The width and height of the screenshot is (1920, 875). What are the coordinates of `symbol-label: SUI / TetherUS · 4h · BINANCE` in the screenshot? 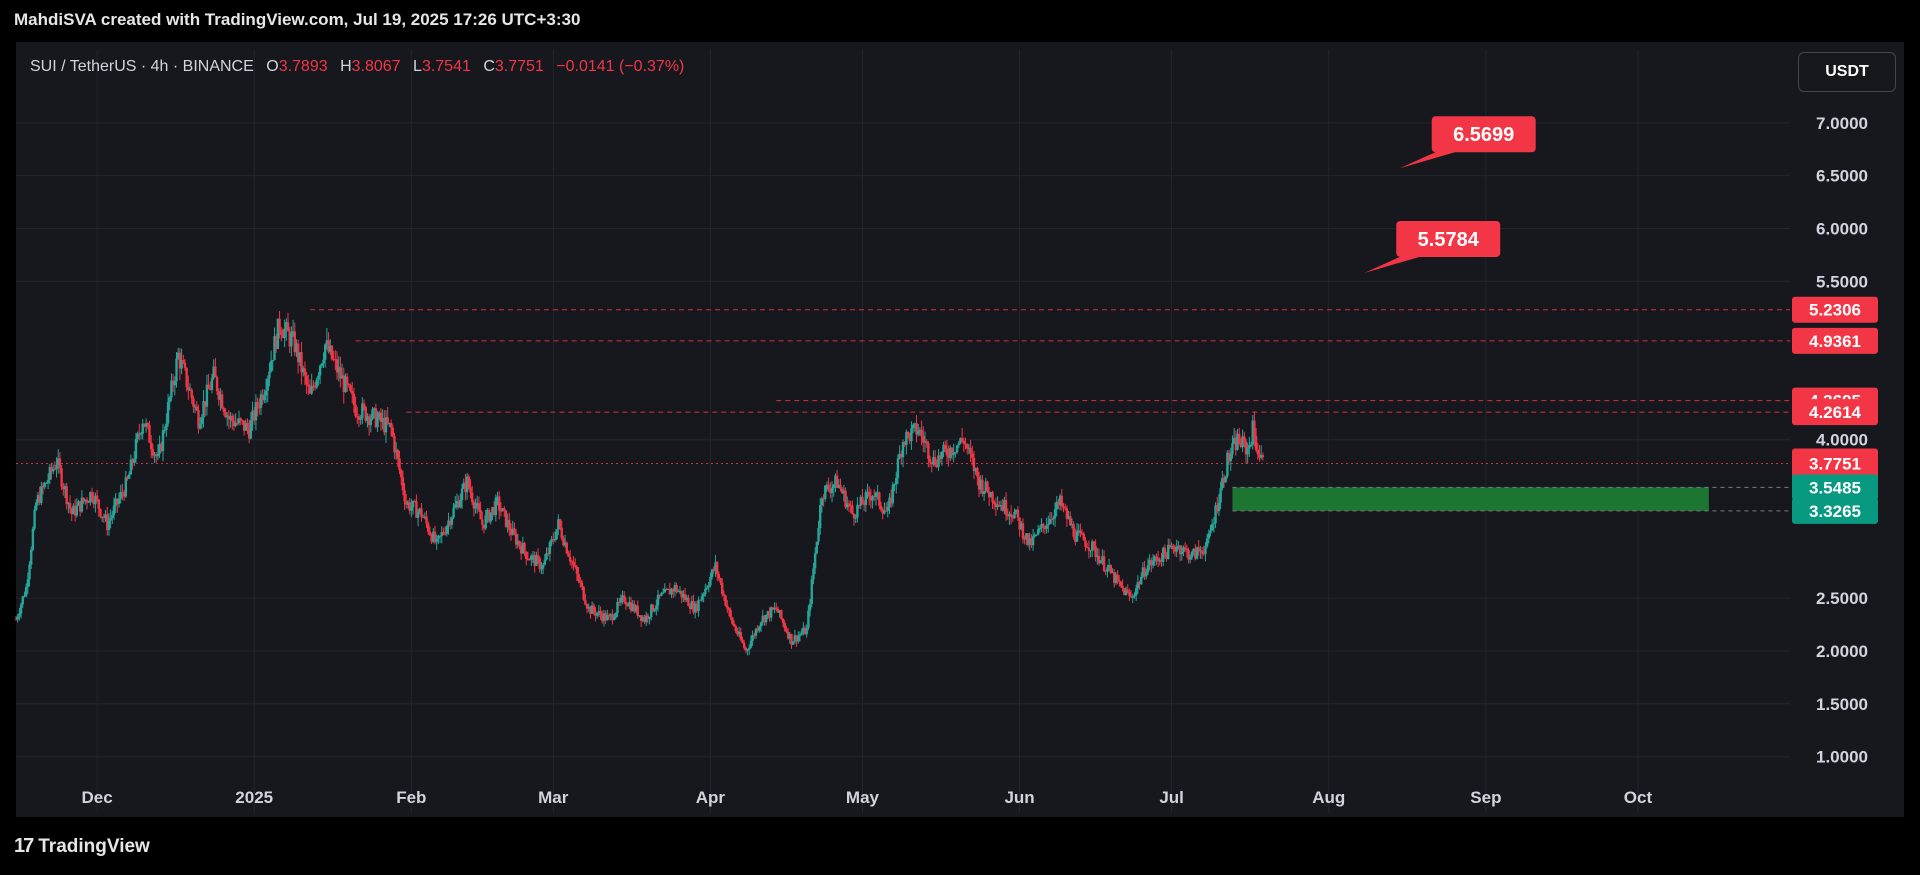 It's located at (142, 66).